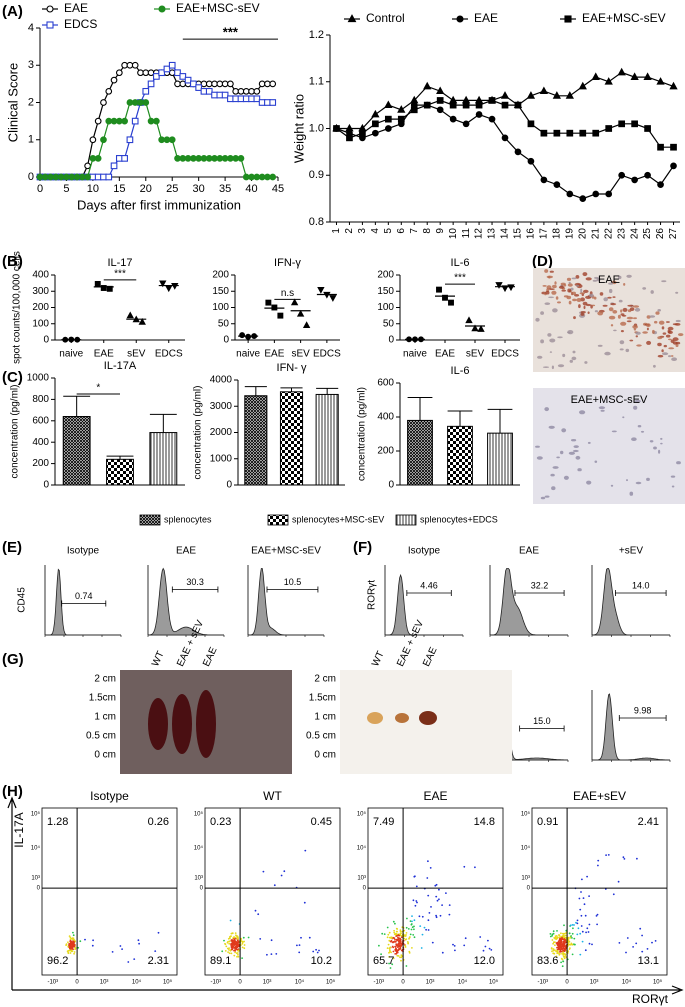 This screenshot has width=685, height=1007. Describe the element at coordinates (57, 822) in the screenshot. I see `quadrant-value: 1.28` at that location.